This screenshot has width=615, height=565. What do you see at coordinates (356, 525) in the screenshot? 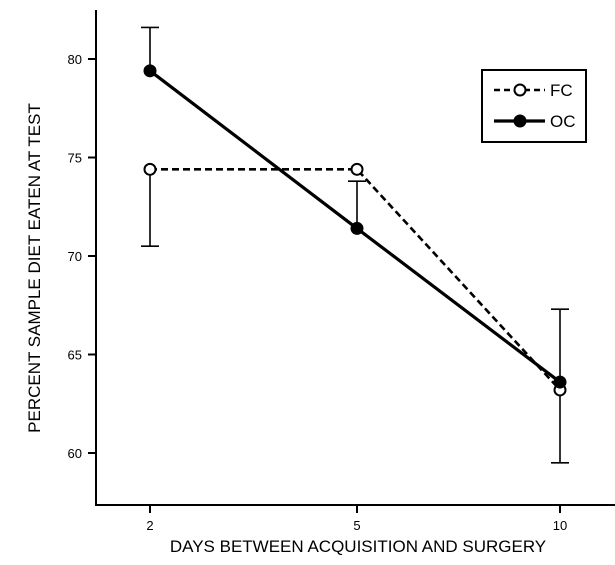
I see `x-tick-label-5: 5` at bounding box center [356, 525].